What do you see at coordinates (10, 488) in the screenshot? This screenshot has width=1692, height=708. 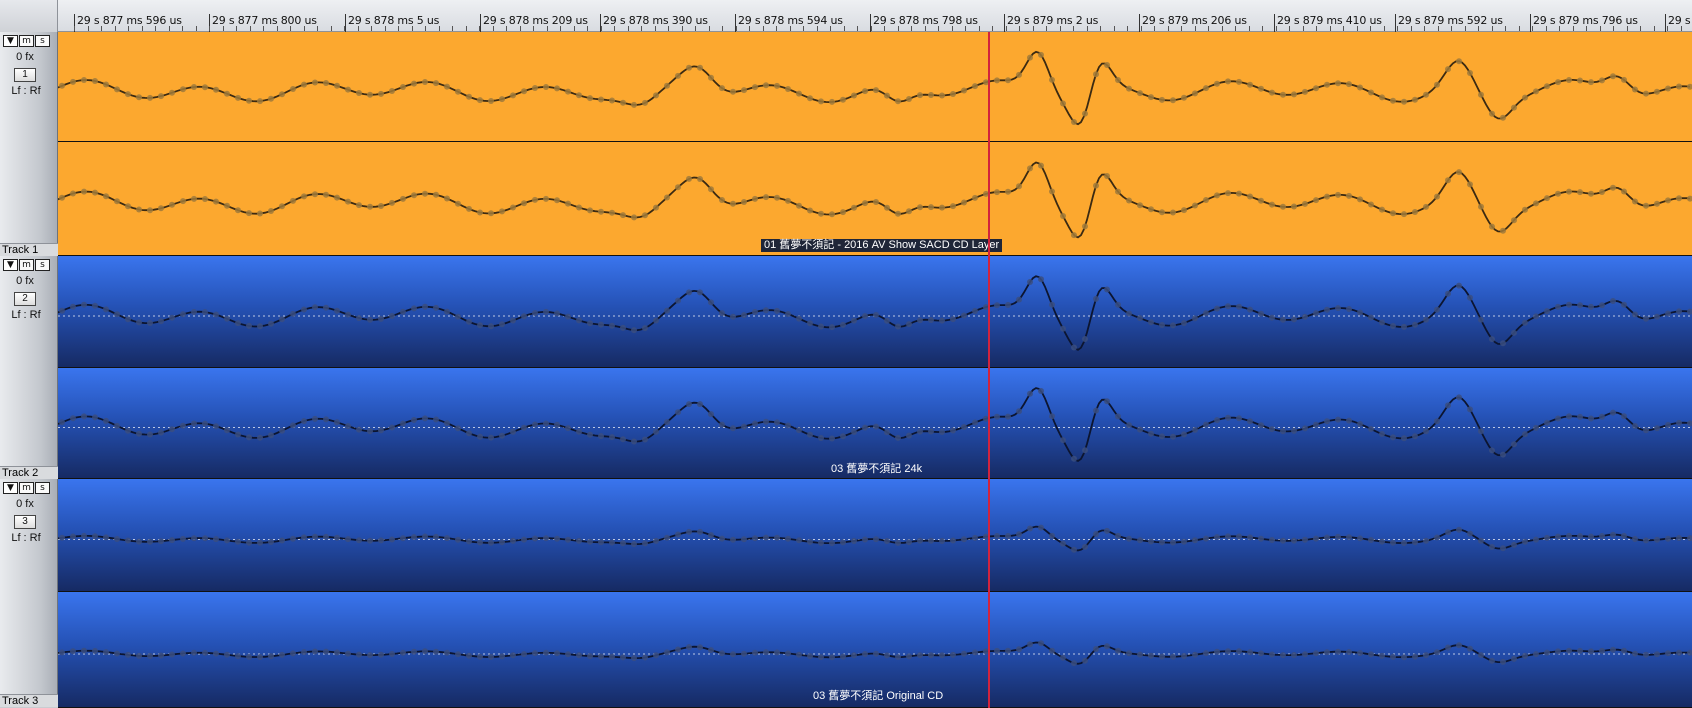 I see `track-3-menu-arrow-icon: ▼` at bounding box center [10, 488].